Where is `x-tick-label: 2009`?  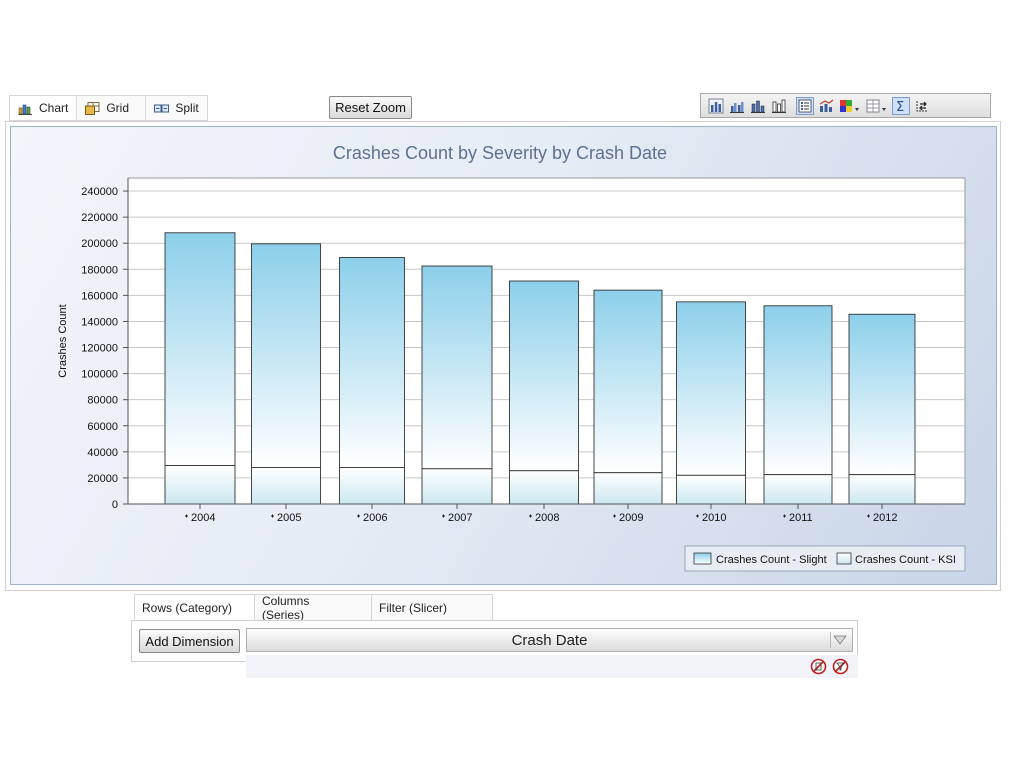
x-tick-label: 2009 is located at coordinates (631, 518).